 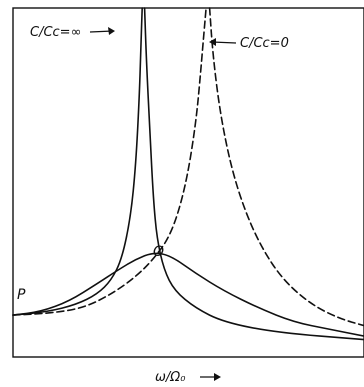 What do you see at coordinates (158, 252) in the screenshot?
I see `annotation-point-o: O` at bounding box center [158, 252].